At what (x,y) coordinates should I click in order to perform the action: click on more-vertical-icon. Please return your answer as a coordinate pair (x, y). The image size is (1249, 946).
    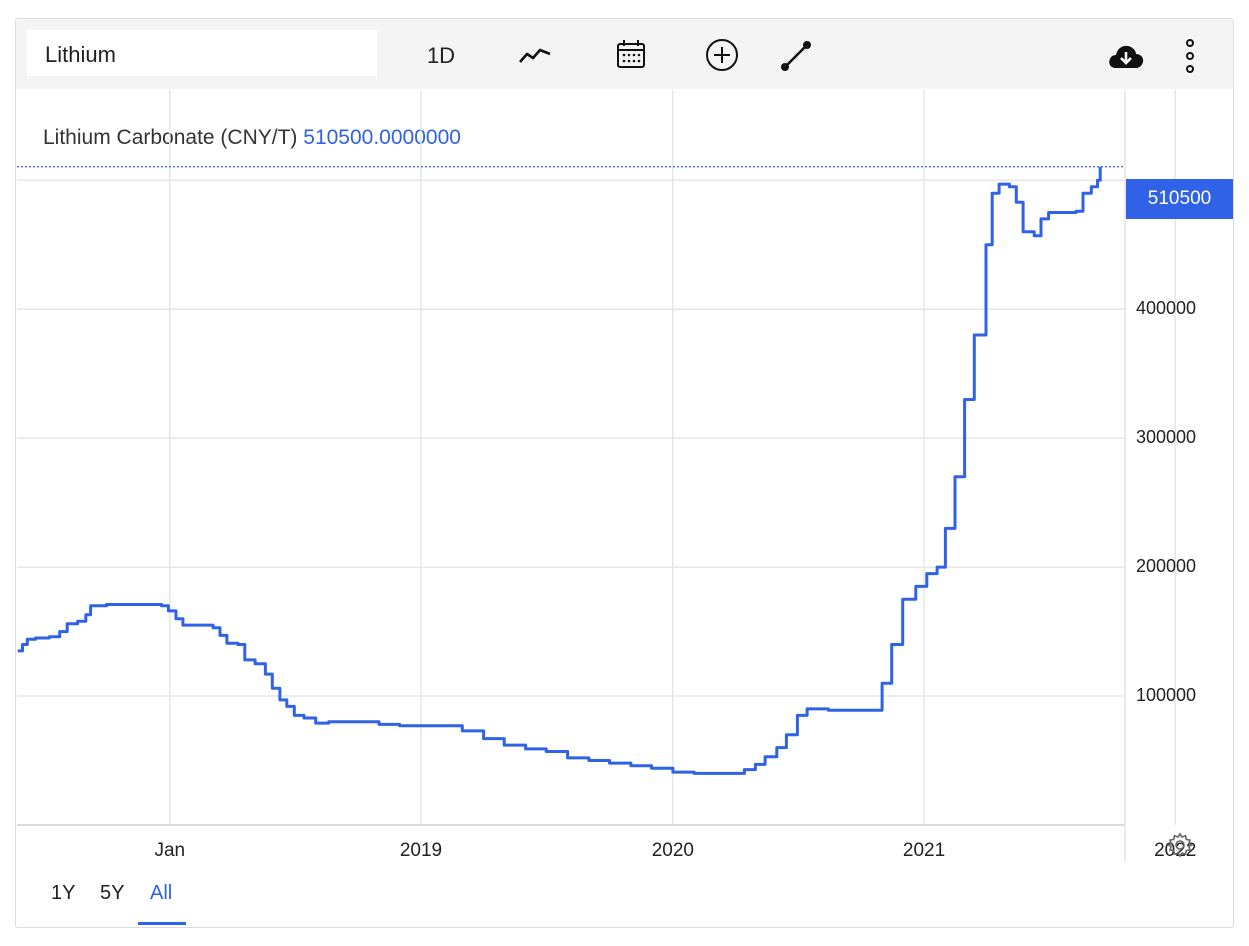
    Looking at the image, I should click on (1190, 56).